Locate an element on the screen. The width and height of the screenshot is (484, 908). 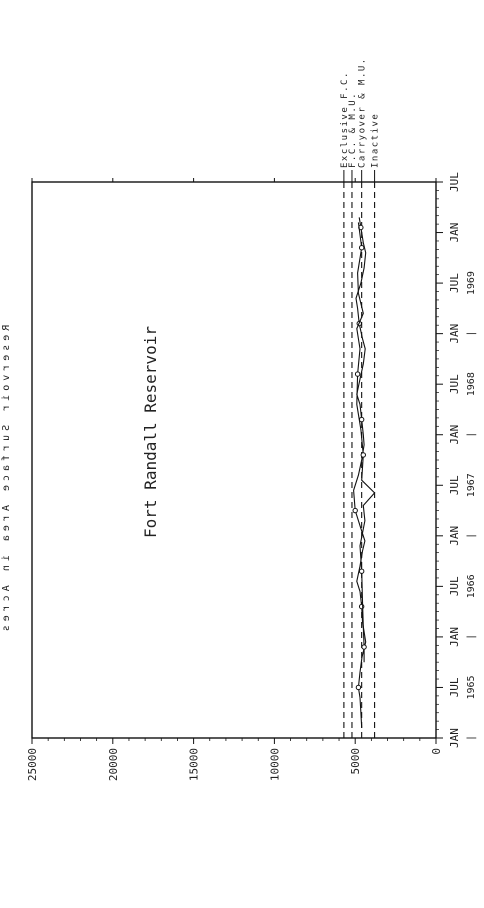
year-label: 1969 is located at coordinates (471, 283).